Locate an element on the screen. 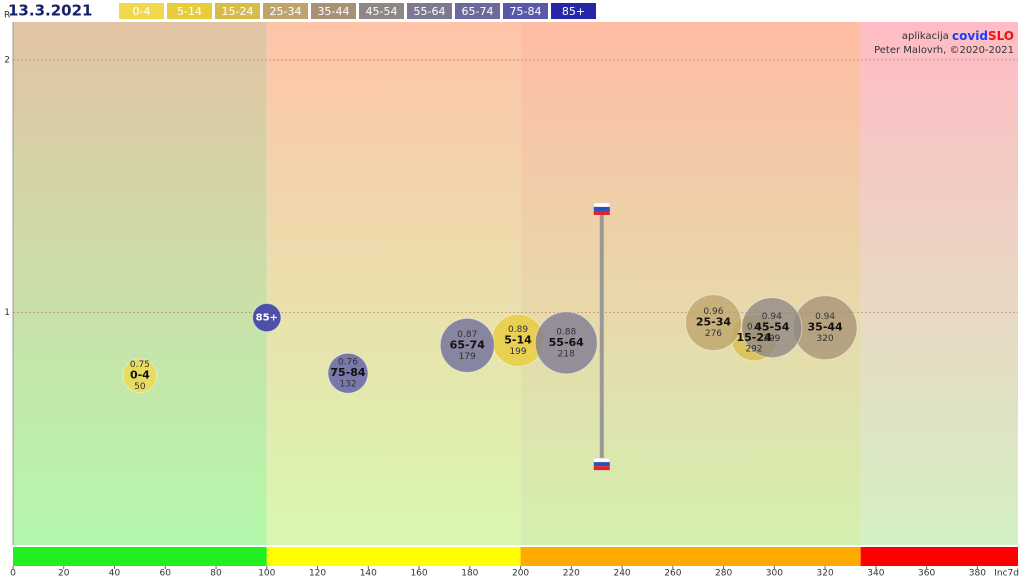  bubble-name: 5-14 is located at coordinates (518, 339).